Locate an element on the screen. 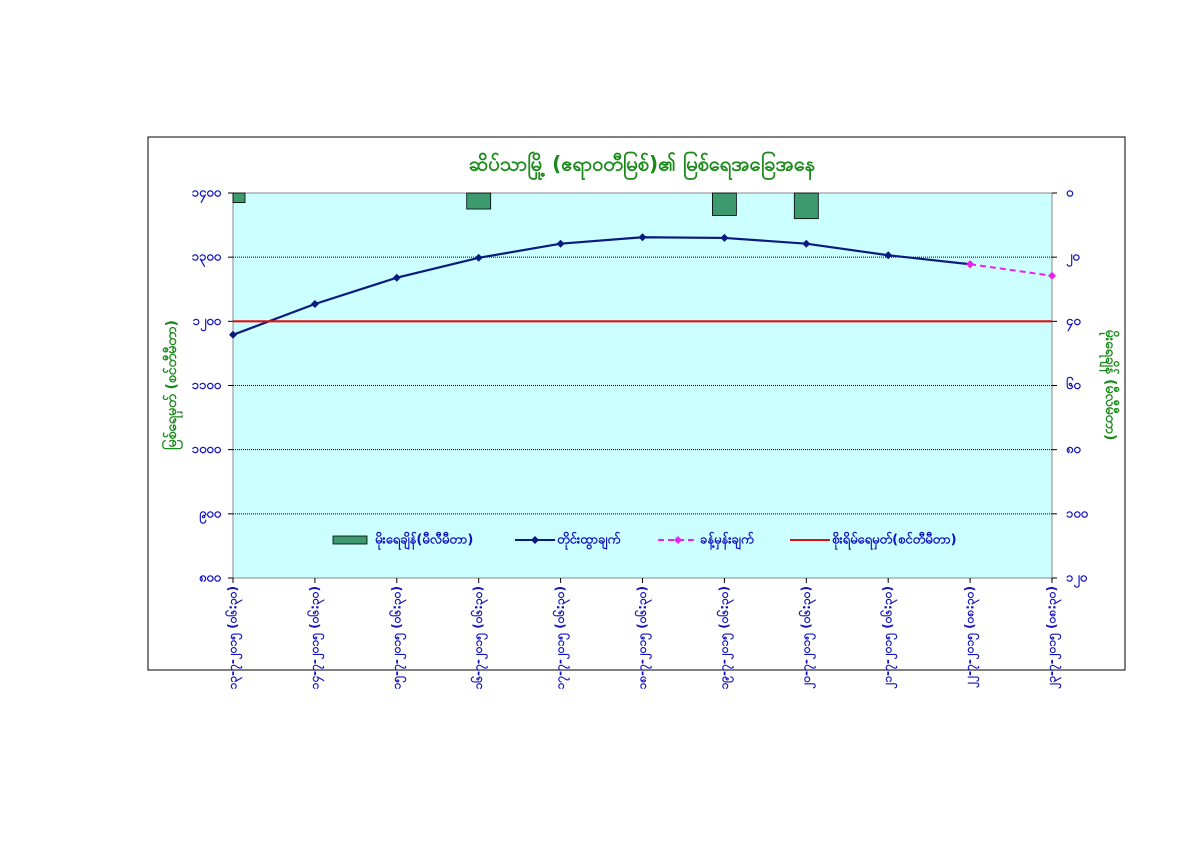 The width and height of the screenshot is (1200, 853). y2-tick-label: ၆၀ is located at coordinates (1073, 384).